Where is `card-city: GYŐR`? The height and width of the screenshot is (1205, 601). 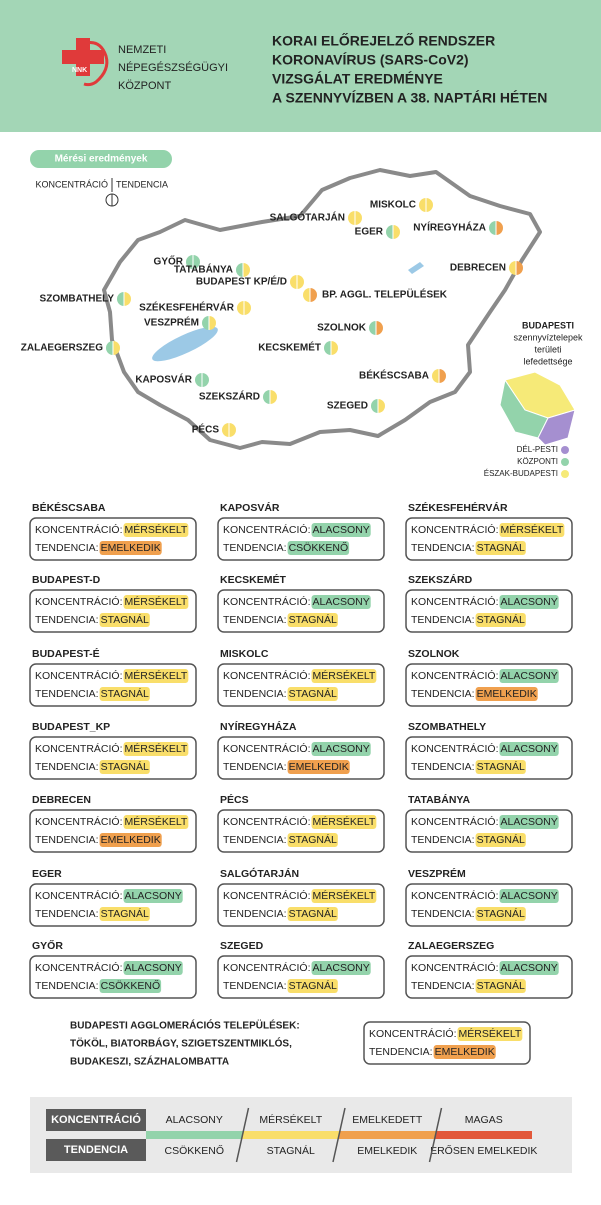 card-city: GYŐR is located at coordinates (47, 945).